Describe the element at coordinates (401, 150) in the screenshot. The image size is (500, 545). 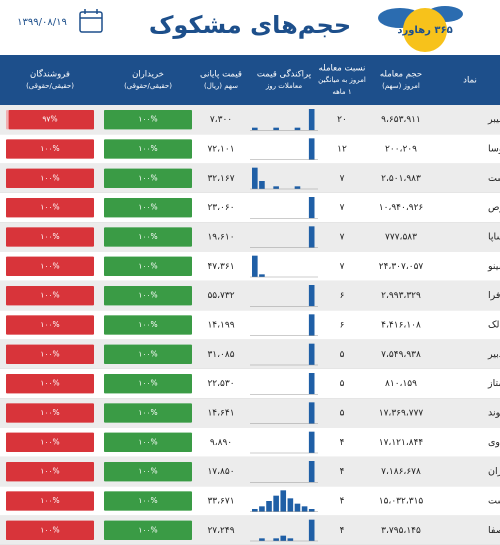
I see `volume: ۲۰۰،۲۰۹` at that location.